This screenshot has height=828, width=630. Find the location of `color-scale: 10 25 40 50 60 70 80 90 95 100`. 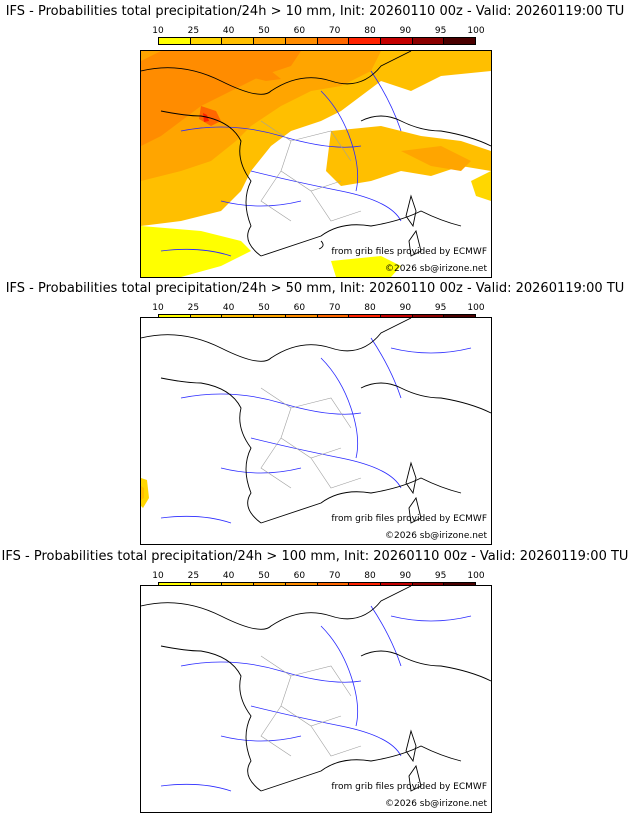

color-scale: 10 25 40 50 60 70 80 90 95 100 is located at coordinates (318, 36).